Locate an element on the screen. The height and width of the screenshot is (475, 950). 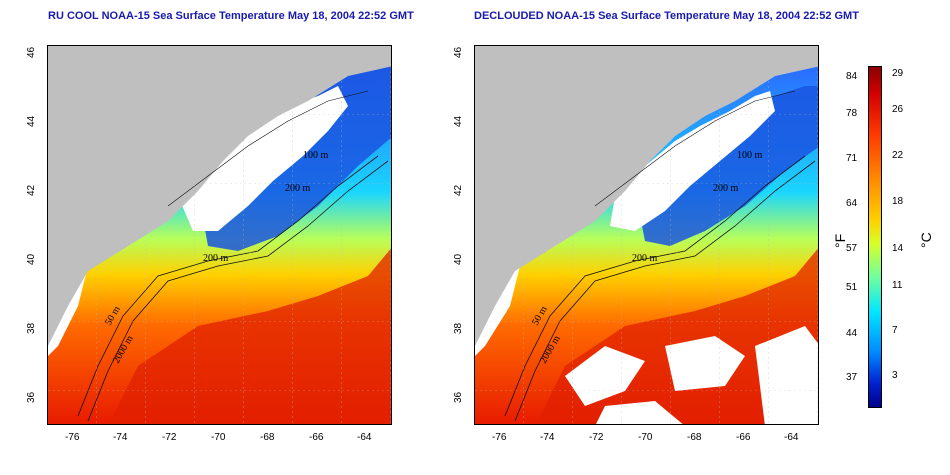
cb-c-29: 29 is located at coordinates (898, 73).